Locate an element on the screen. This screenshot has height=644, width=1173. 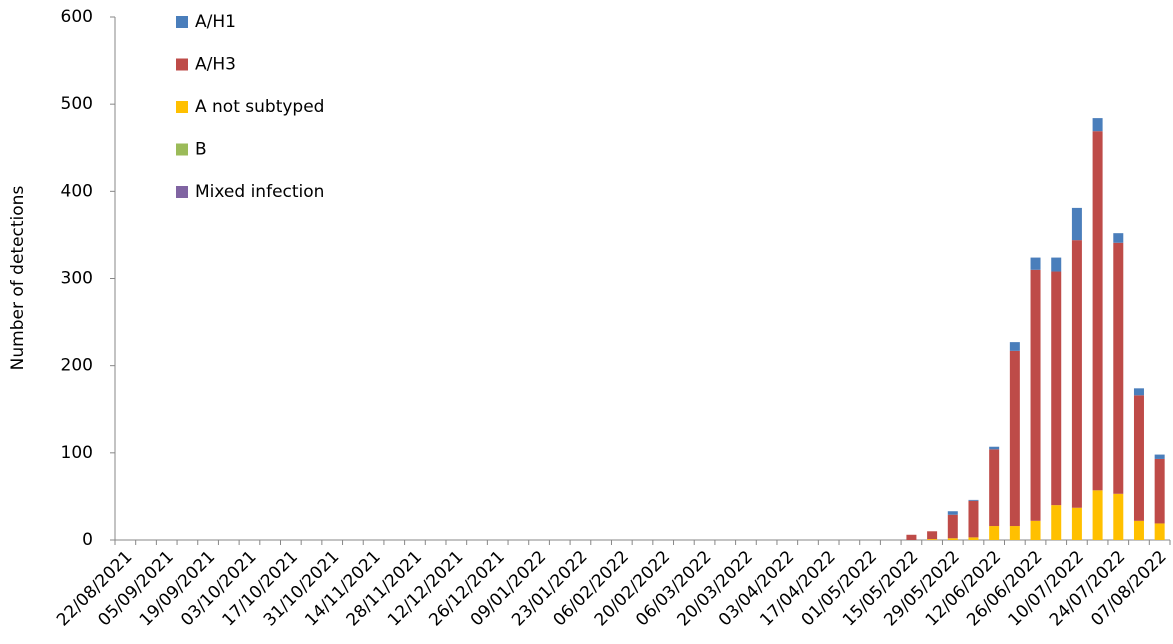
y-tick-label: 0 is located at coordinates (87, 540).